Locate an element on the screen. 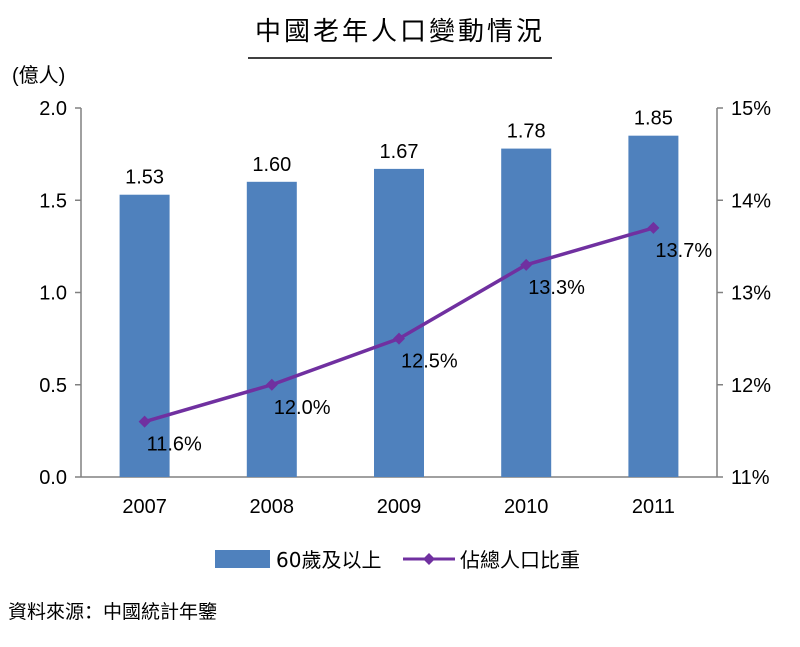 The width and height of the screenshot is (800, 647). line-data-label: 13.7% is located at coordinates (683, 251).